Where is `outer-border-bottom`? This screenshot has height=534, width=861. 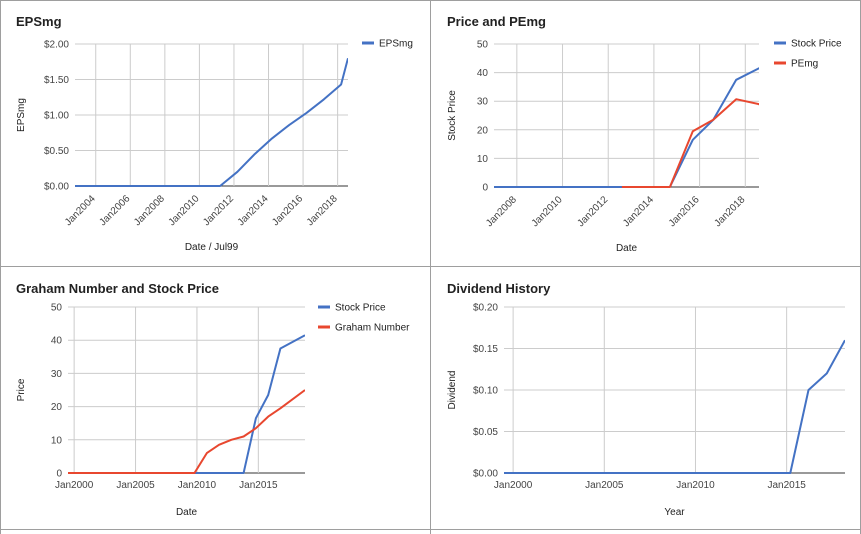
outer-border-bottom is located at coordinates (430, 529).